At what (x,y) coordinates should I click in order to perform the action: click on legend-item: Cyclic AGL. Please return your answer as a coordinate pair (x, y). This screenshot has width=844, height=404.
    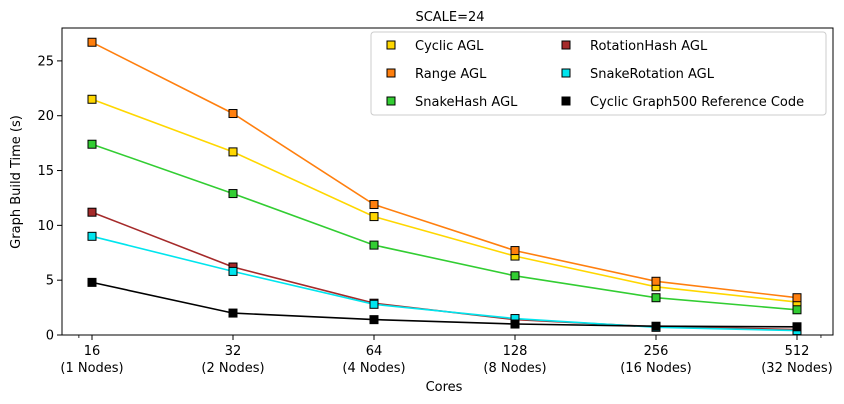
    Looking at the image, I should click on (435, 46).